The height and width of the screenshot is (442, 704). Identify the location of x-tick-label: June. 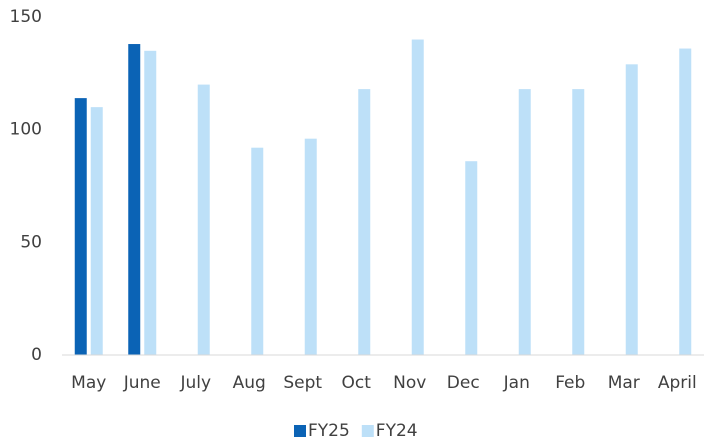
(142, 383).